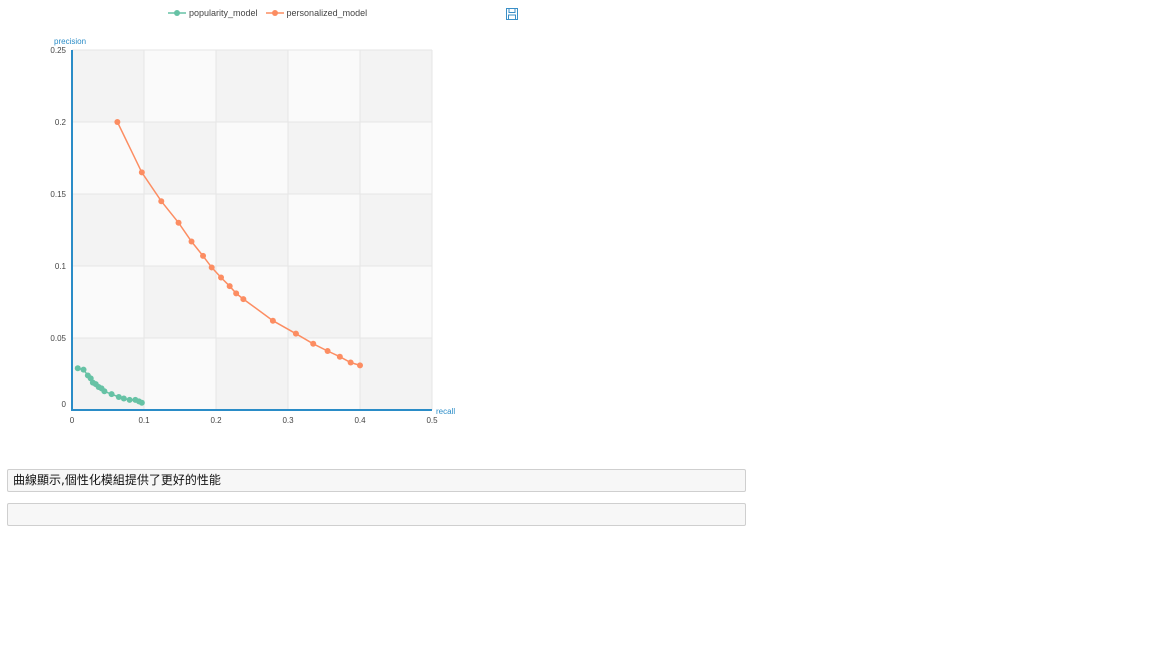 The image size is (1152, 648). Describe the element at coordinates (512, 14) in the screenshot. I see `save-icon` at that location.